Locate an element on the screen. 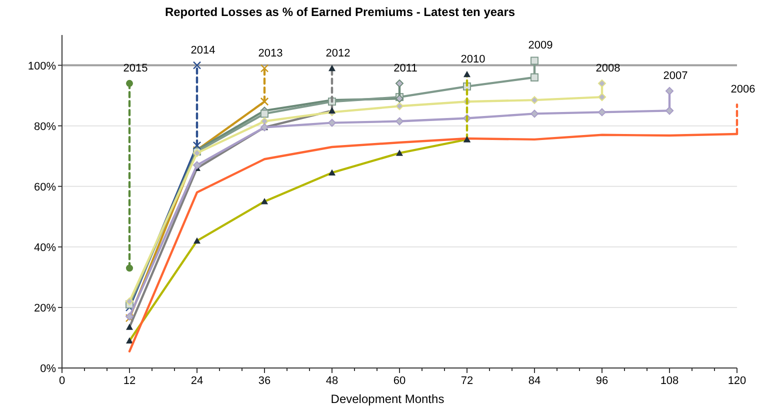  x-tick-label: 24 is located at coordinates (197, 381).